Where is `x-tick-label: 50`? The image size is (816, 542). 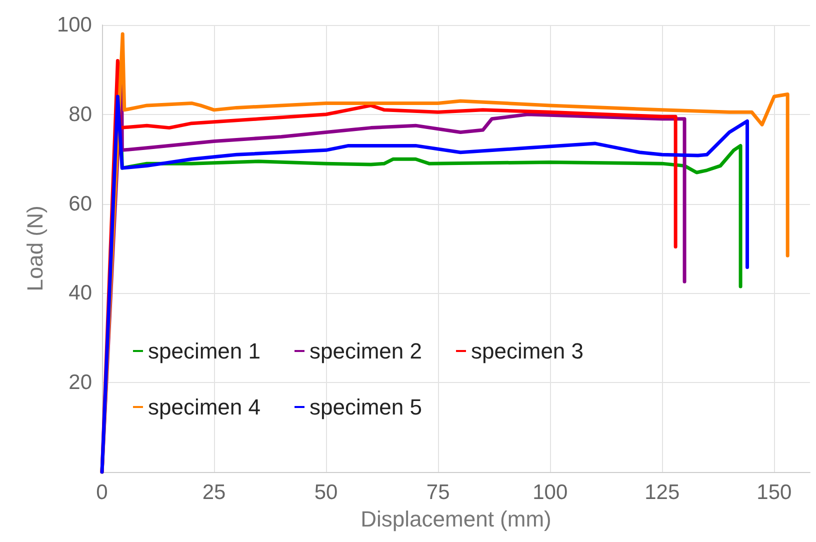 x-tick-label: 50 is located at coordinates (326, 492).